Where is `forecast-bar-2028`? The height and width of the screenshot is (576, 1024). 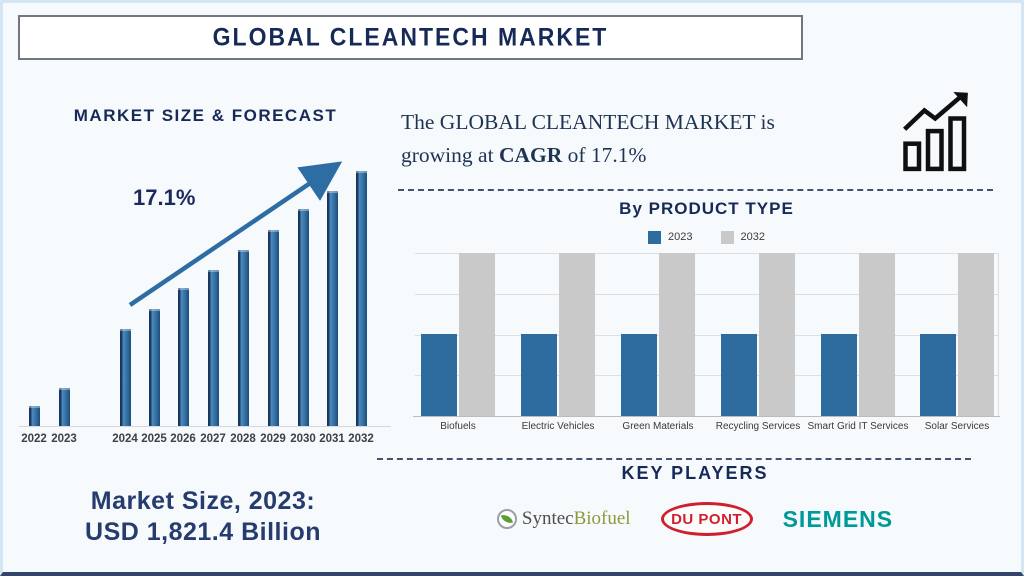 forecast-bar-2028 is located at coordinates (243, 338).